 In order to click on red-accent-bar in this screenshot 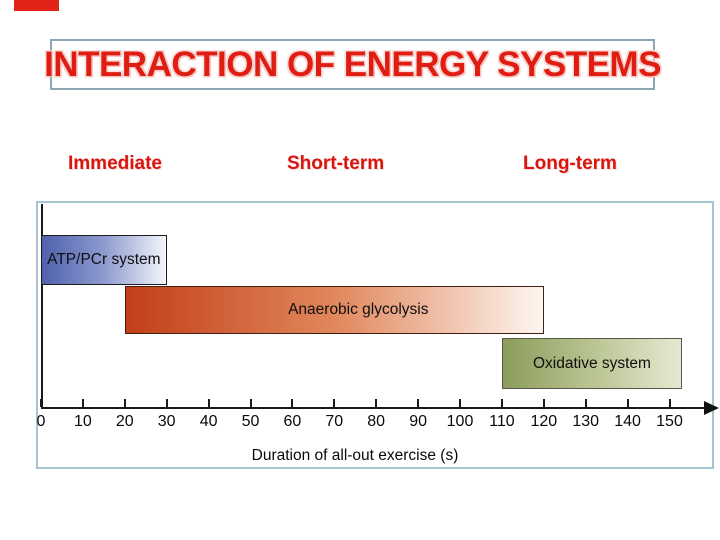, I will do `click(36, 5)`.